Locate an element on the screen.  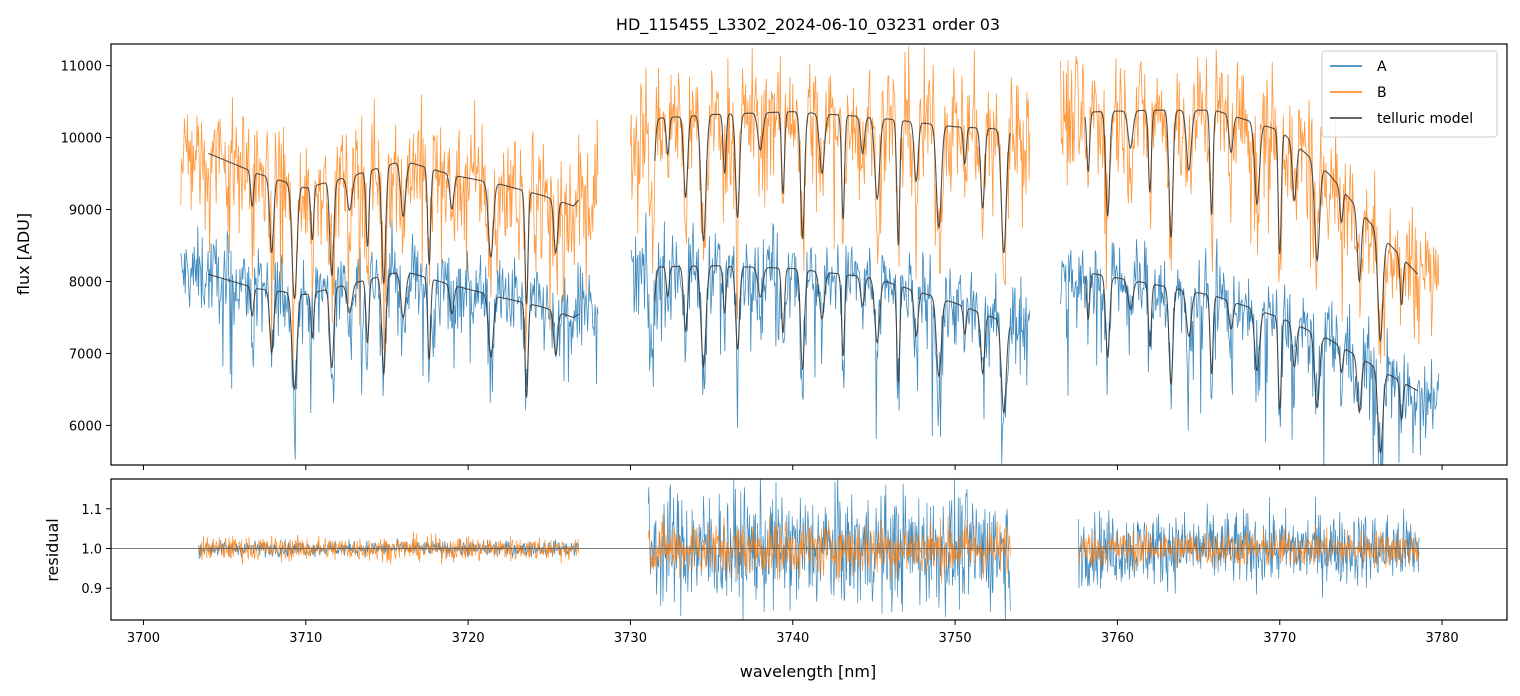
flux-y-tick-label: 8000 is located at coordinates (85, 282).